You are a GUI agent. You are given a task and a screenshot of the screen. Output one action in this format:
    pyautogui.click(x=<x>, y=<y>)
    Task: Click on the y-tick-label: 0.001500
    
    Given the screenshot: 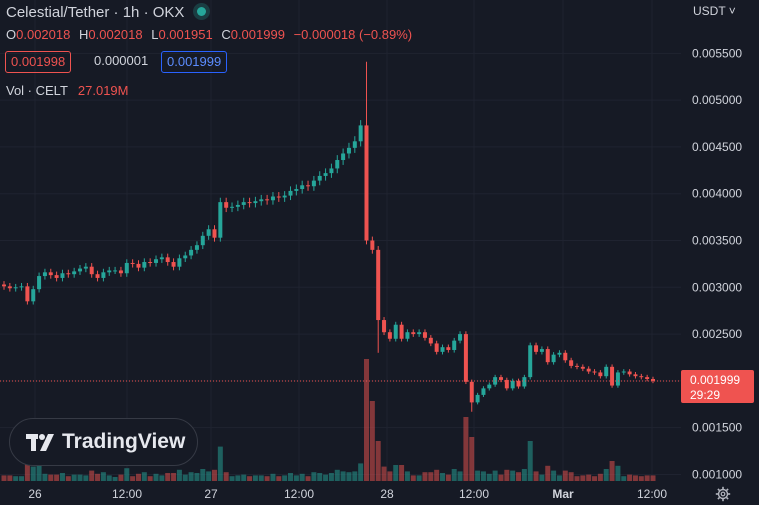 What is the action you would take?
    pyautogui.click(x=717, y=428)
    